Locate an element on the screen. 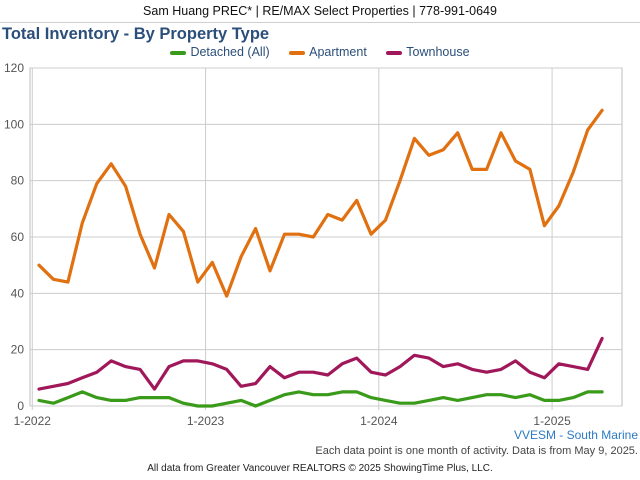 The width and height of the screenshot is (640, 480). chart-legend: Detached (All) Apartment Townhouse is located at coordinates (320, 52).